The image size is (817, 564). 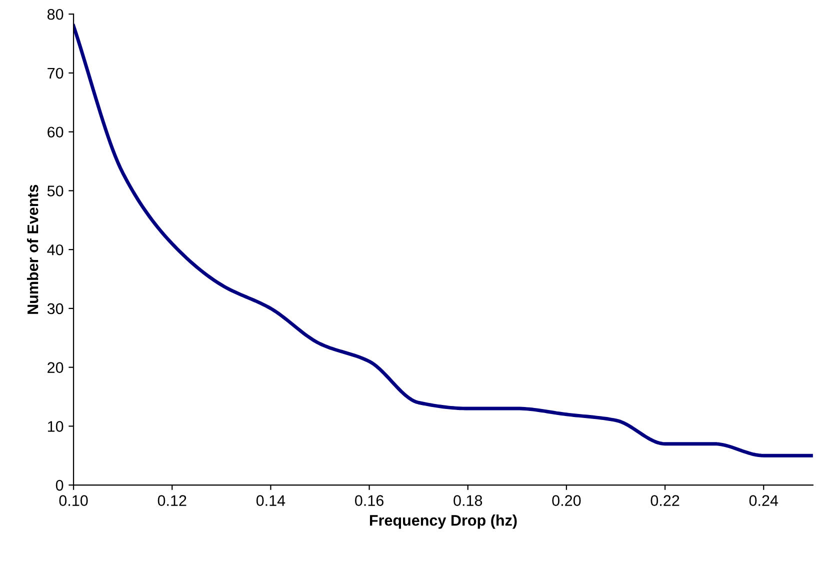 What do you see at coordinates (60, 485) in the screenshot?
I see `y-tick-label: 0` at bounding box center [60, 485].